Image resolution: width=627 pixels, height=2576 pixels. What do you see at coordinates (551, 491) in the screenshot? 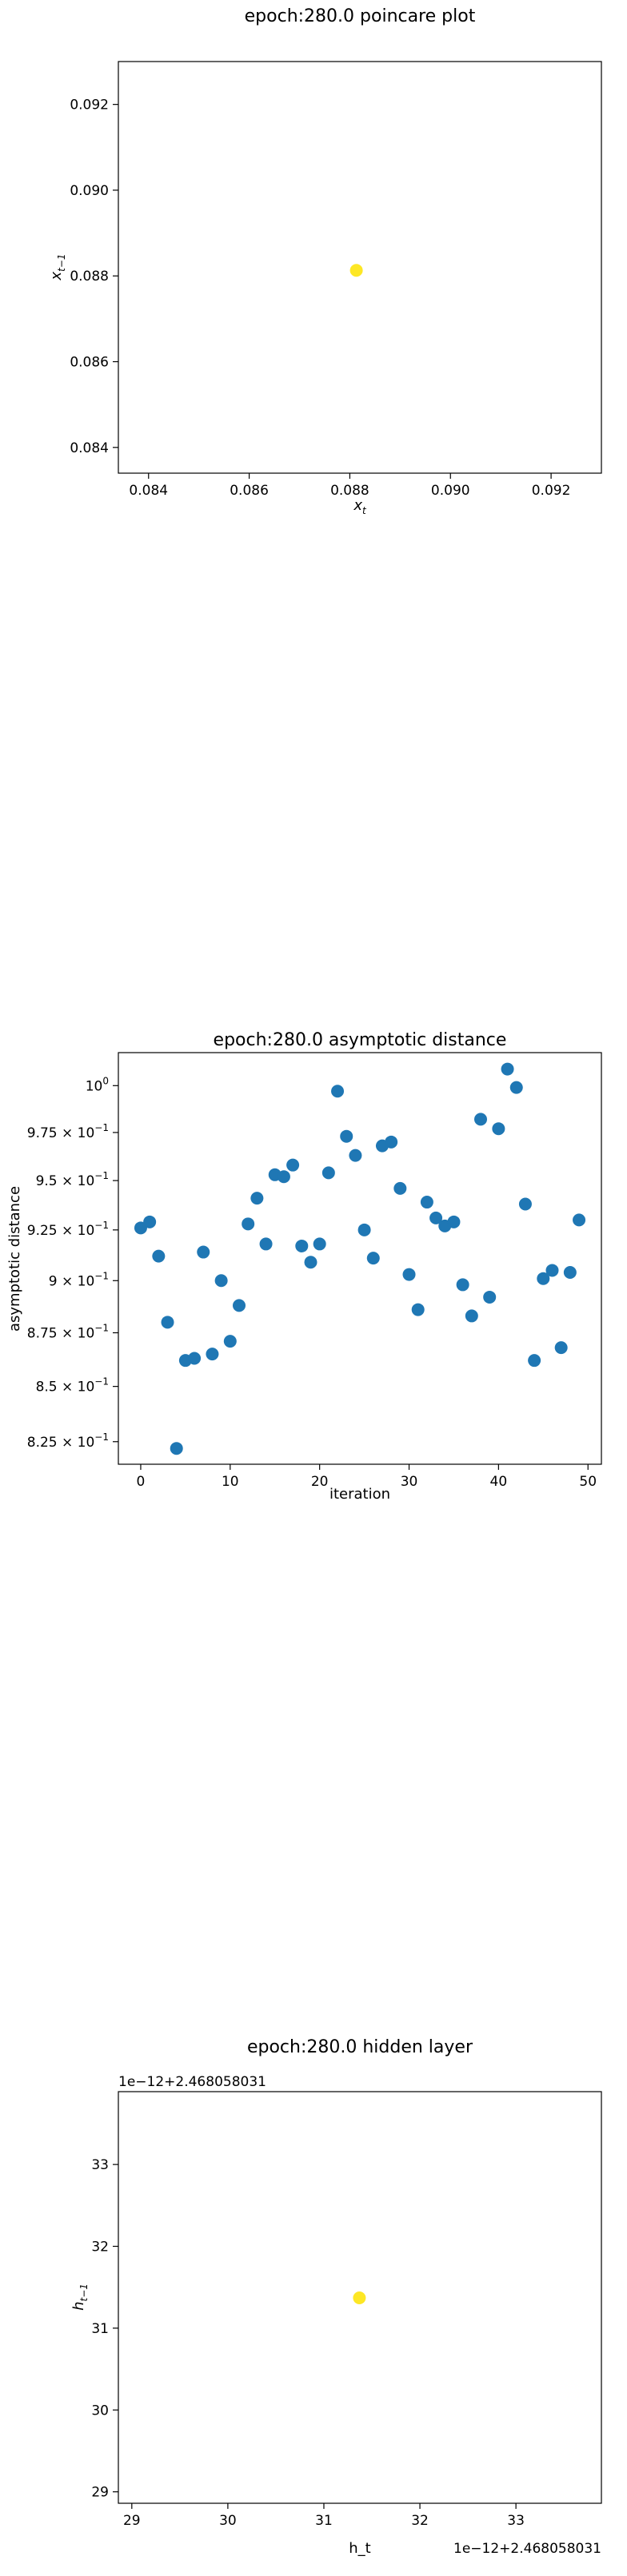
I see `x-tick-label: 0.092` at bounding box center [551, 491].